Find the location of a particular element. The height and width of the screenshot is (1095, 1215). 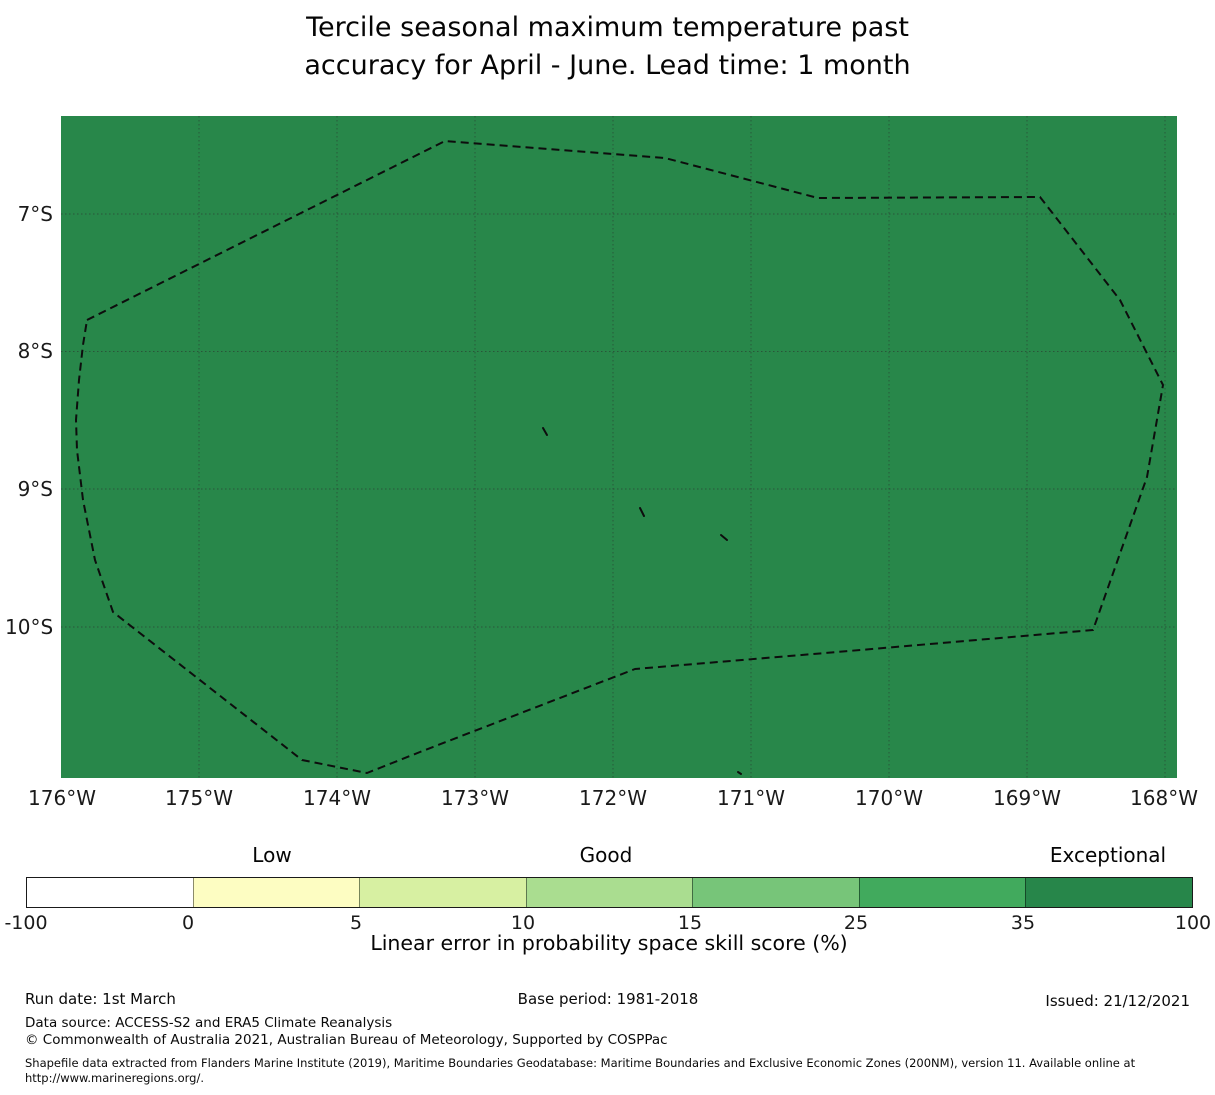

y-tick-label: 7°S is located at coordinates (35, 214).